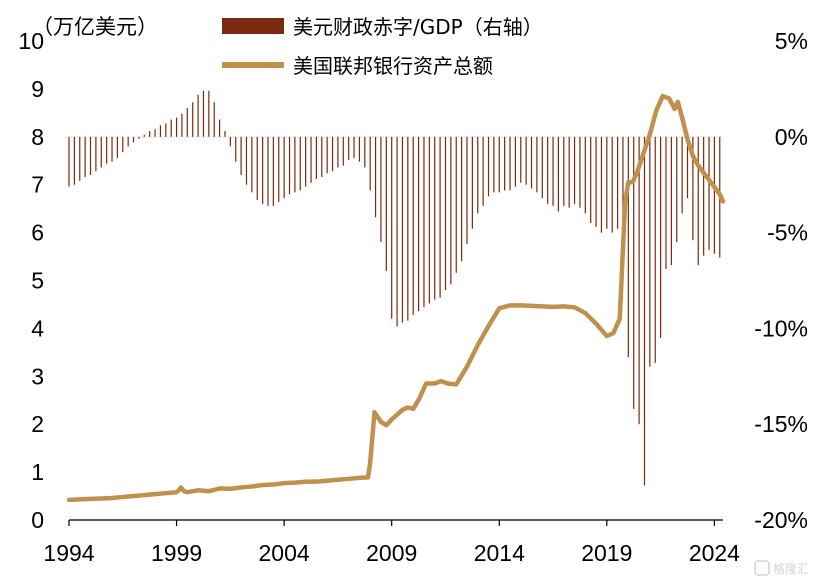 Image resolution: width=831 pixels, height=585 pixels. Describe the element at coordinates (762, 568) in the screenshot. I see `watermark-logo-icon` at that location.